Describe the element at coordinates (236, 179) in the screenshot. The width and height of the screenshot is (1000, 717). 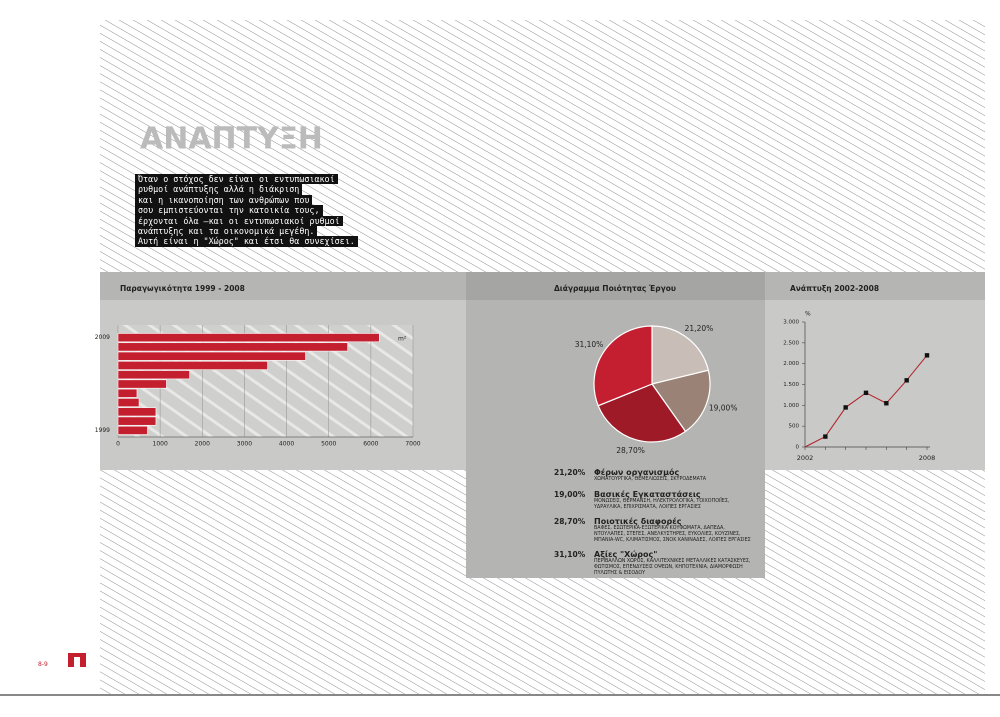
I see `intro-line: Όταν ο στόχος δεν είναι οι εντυπωσιακοί` at that location.